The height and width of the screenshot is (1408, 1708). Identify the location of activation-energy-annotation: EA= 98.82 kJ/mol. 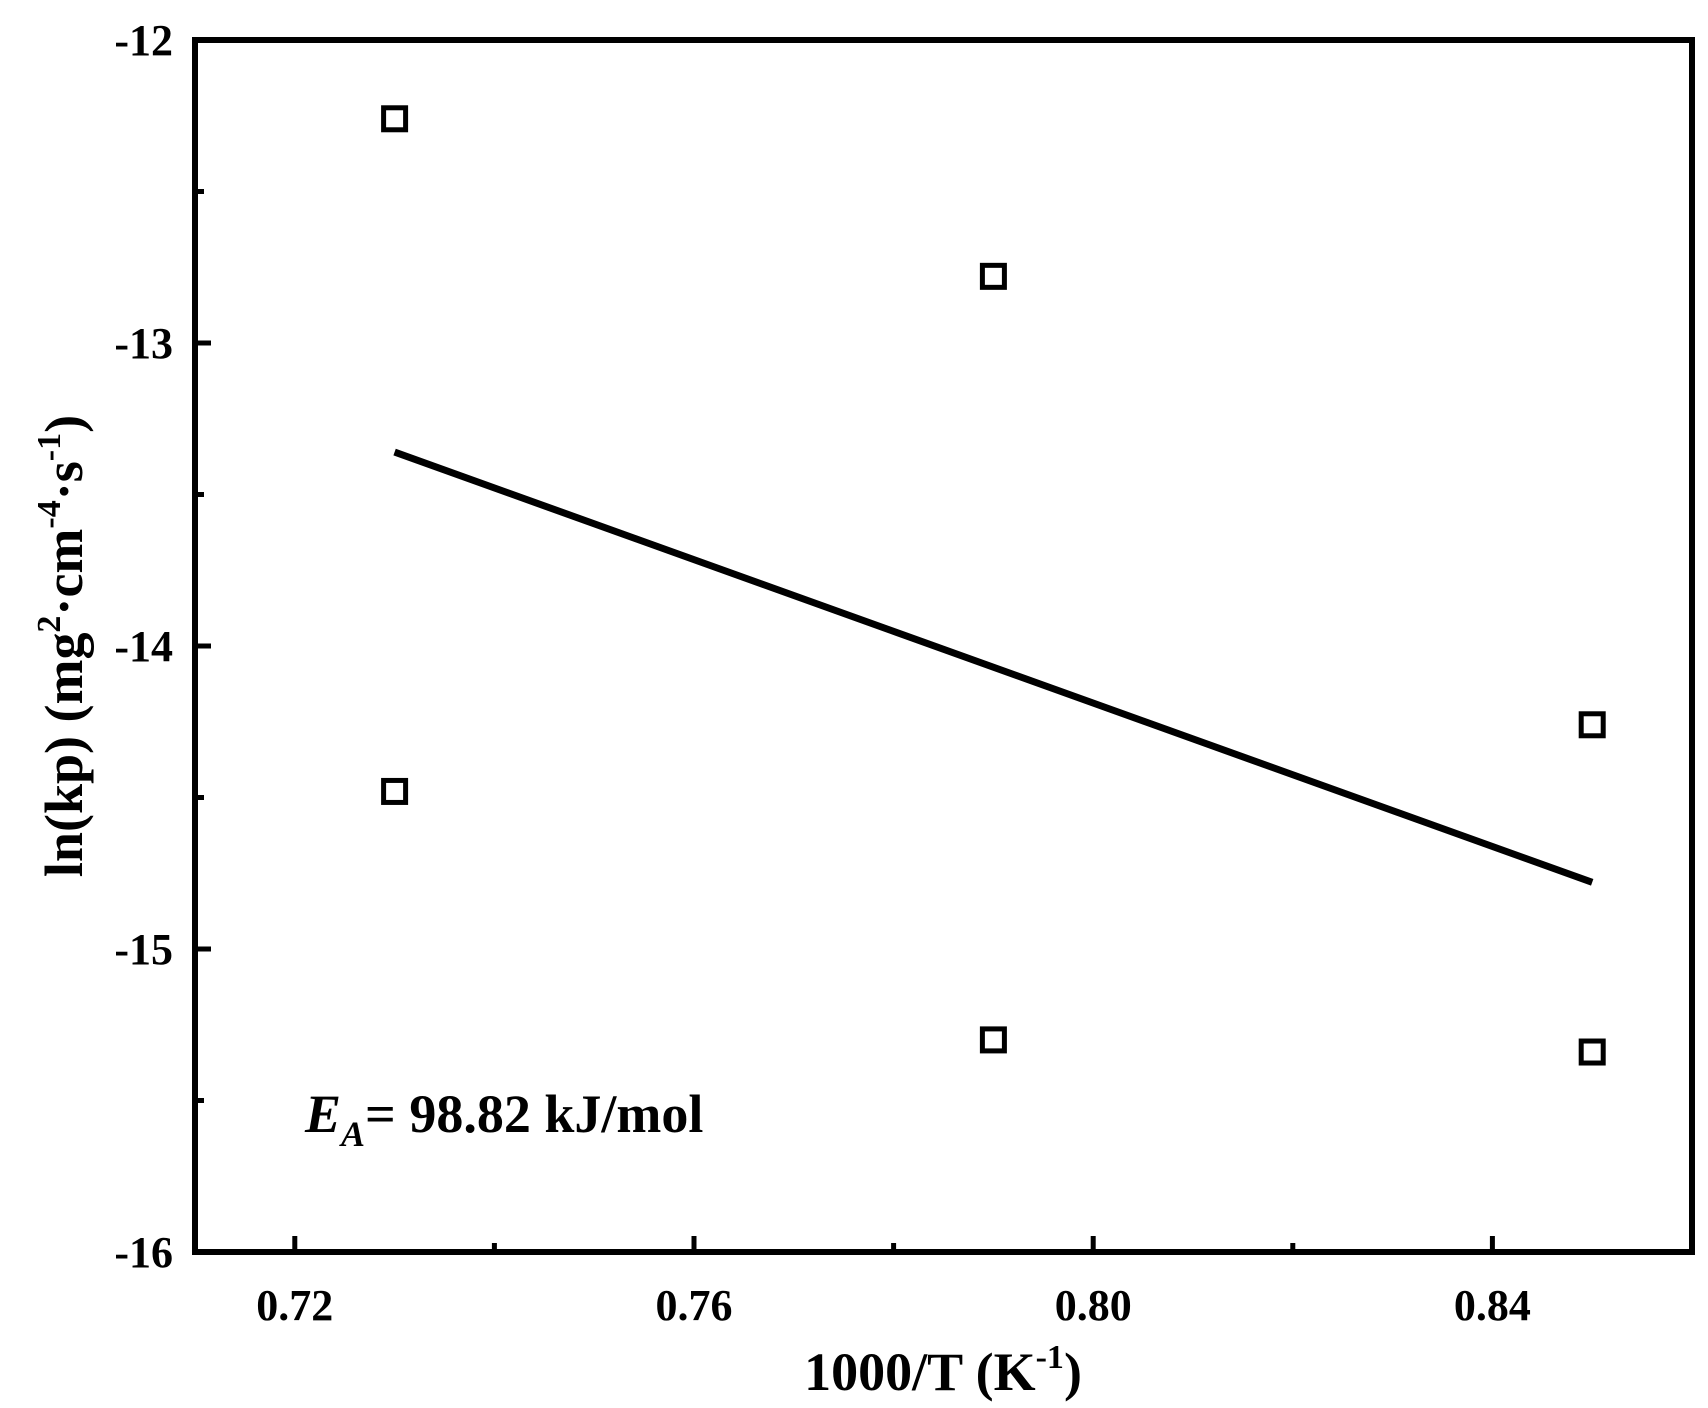
(503, 1119).